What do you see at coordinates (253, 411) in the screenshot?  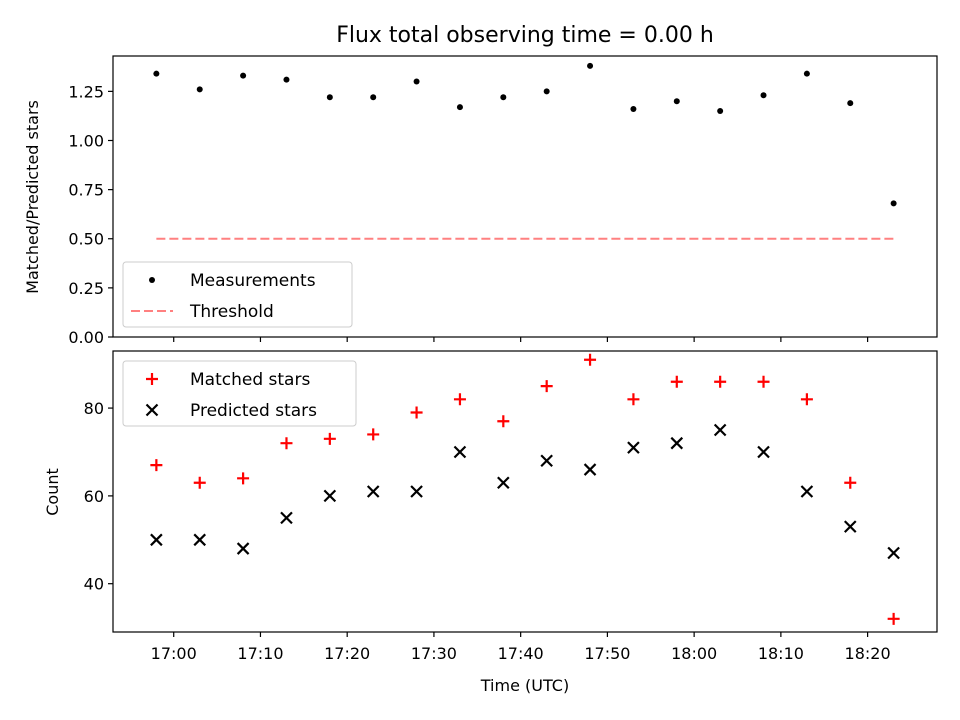 I see `legend-label: Predicted stars` at bounding box center [253, 411].